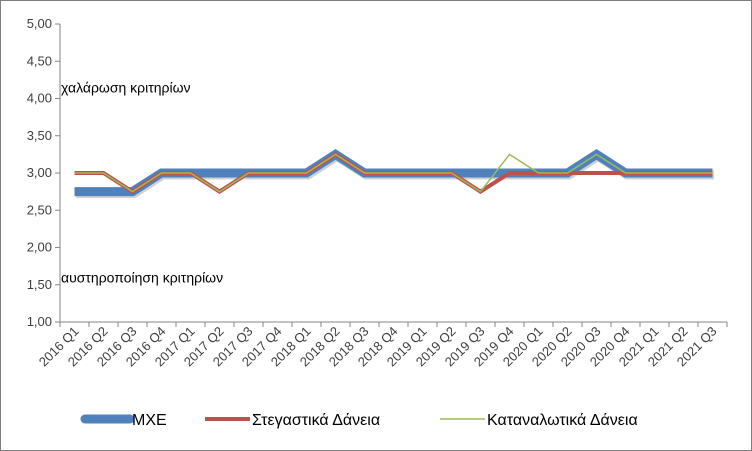 The width and height of the screenshot is (752, 451). What do you see at coordinates (39, 284) in the screenshot?
I see `y-tick-label: 1,50` at bounding box center [39, 284].